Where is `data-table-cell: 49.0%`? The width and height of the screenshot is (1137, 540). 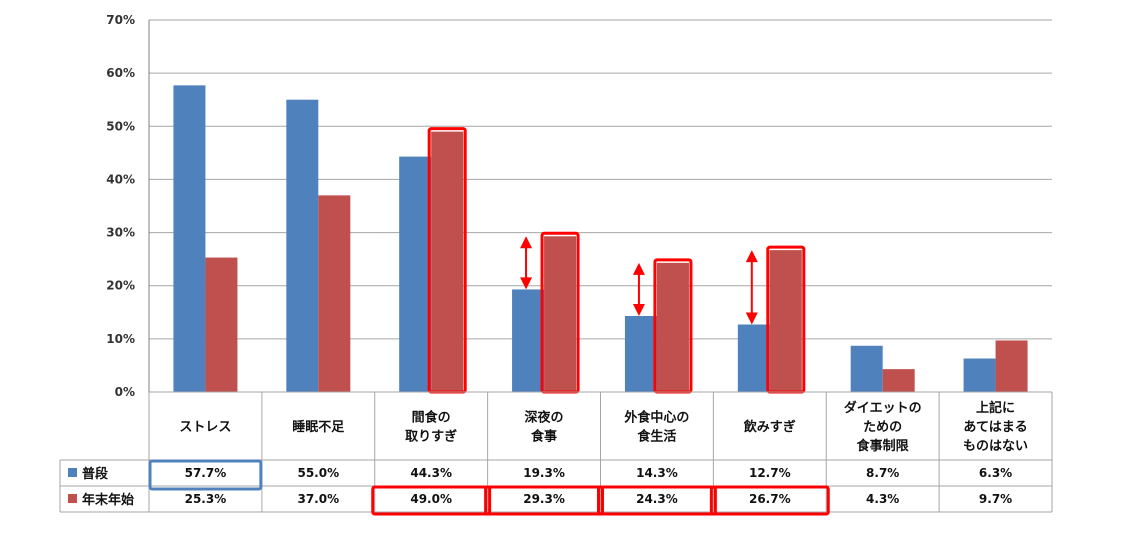
data-table-cell: 49.0% is located at coordinates (431, 499).